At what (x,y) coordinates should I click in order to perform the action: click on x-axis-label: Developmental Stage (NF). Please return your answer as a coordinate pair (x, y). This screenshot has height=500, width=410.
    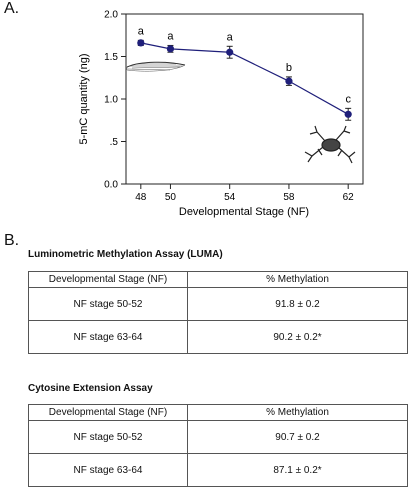
    Looking at the image, I should click on (244, 212).